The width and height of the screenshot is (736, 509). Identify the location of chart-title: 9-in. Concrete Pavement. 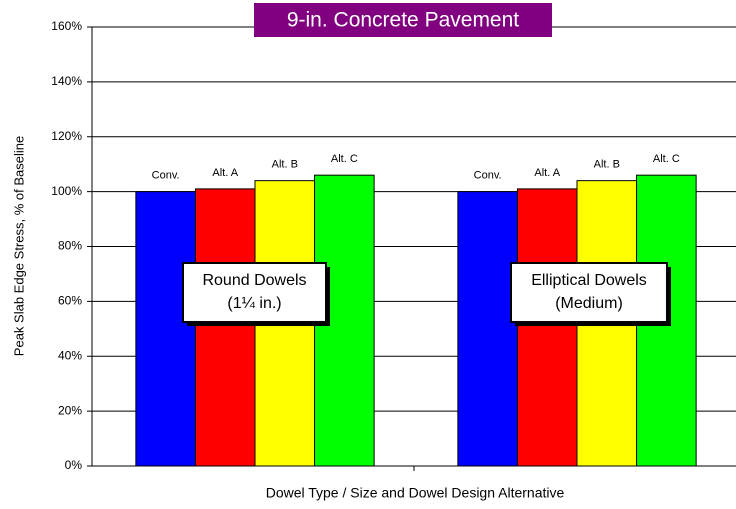
(403, 20).